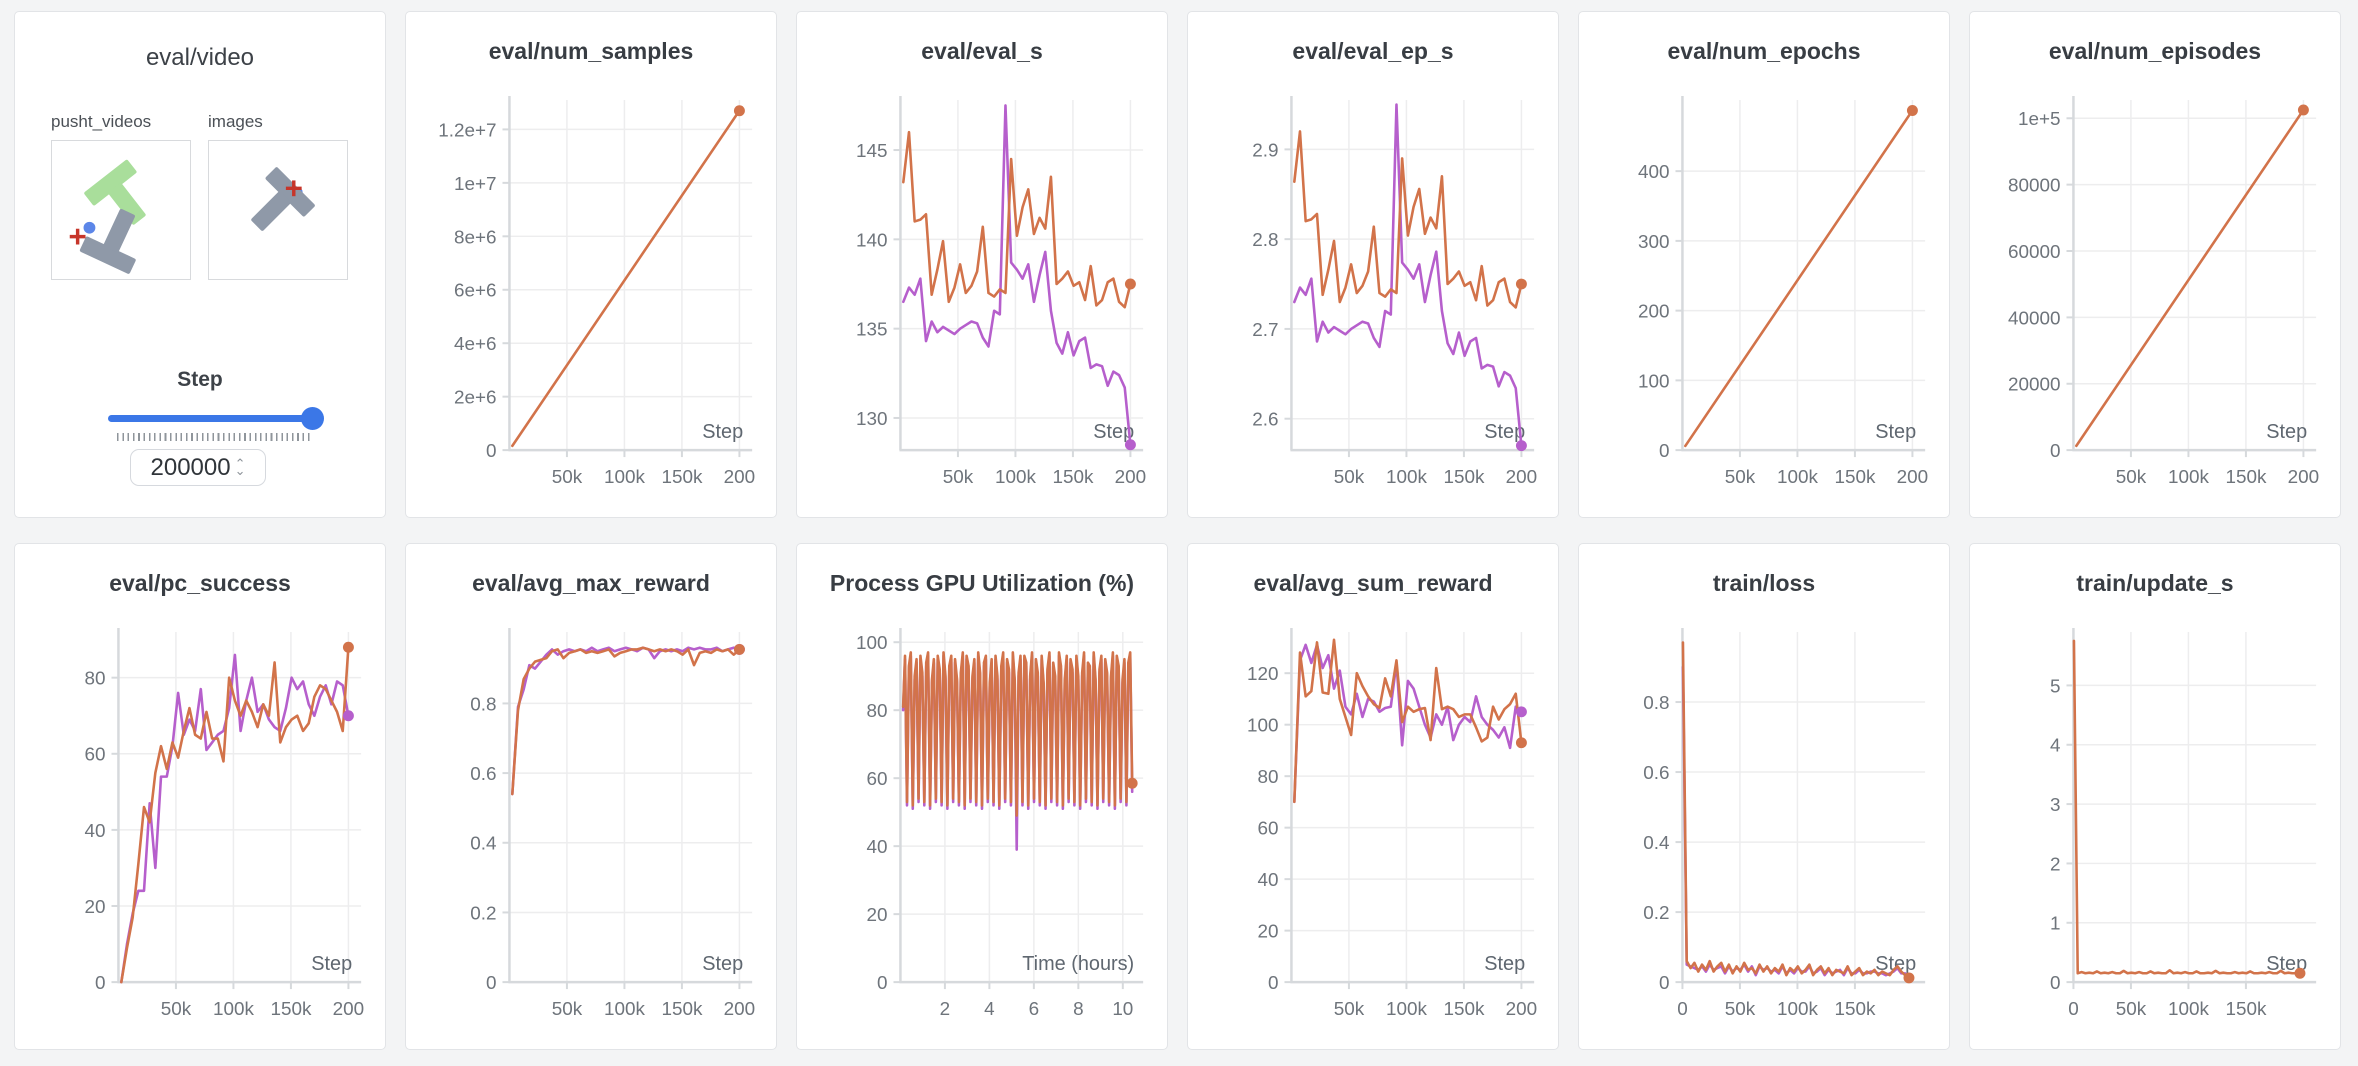 Image resolution: width=2358 pixels, height=1066 pixels. I want to click on stepper-arrows-icon: ⌃ ⌄, so click(240, 466).